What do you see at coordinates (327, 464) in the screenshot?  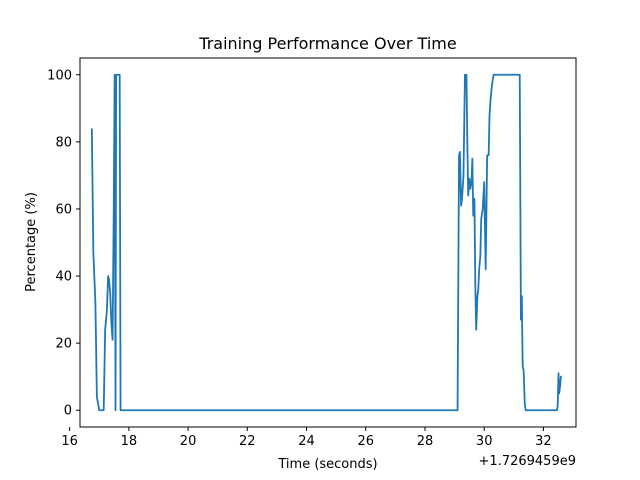 I see `x-axis-label: Time (seconds)` at bounding box center [327, 464].